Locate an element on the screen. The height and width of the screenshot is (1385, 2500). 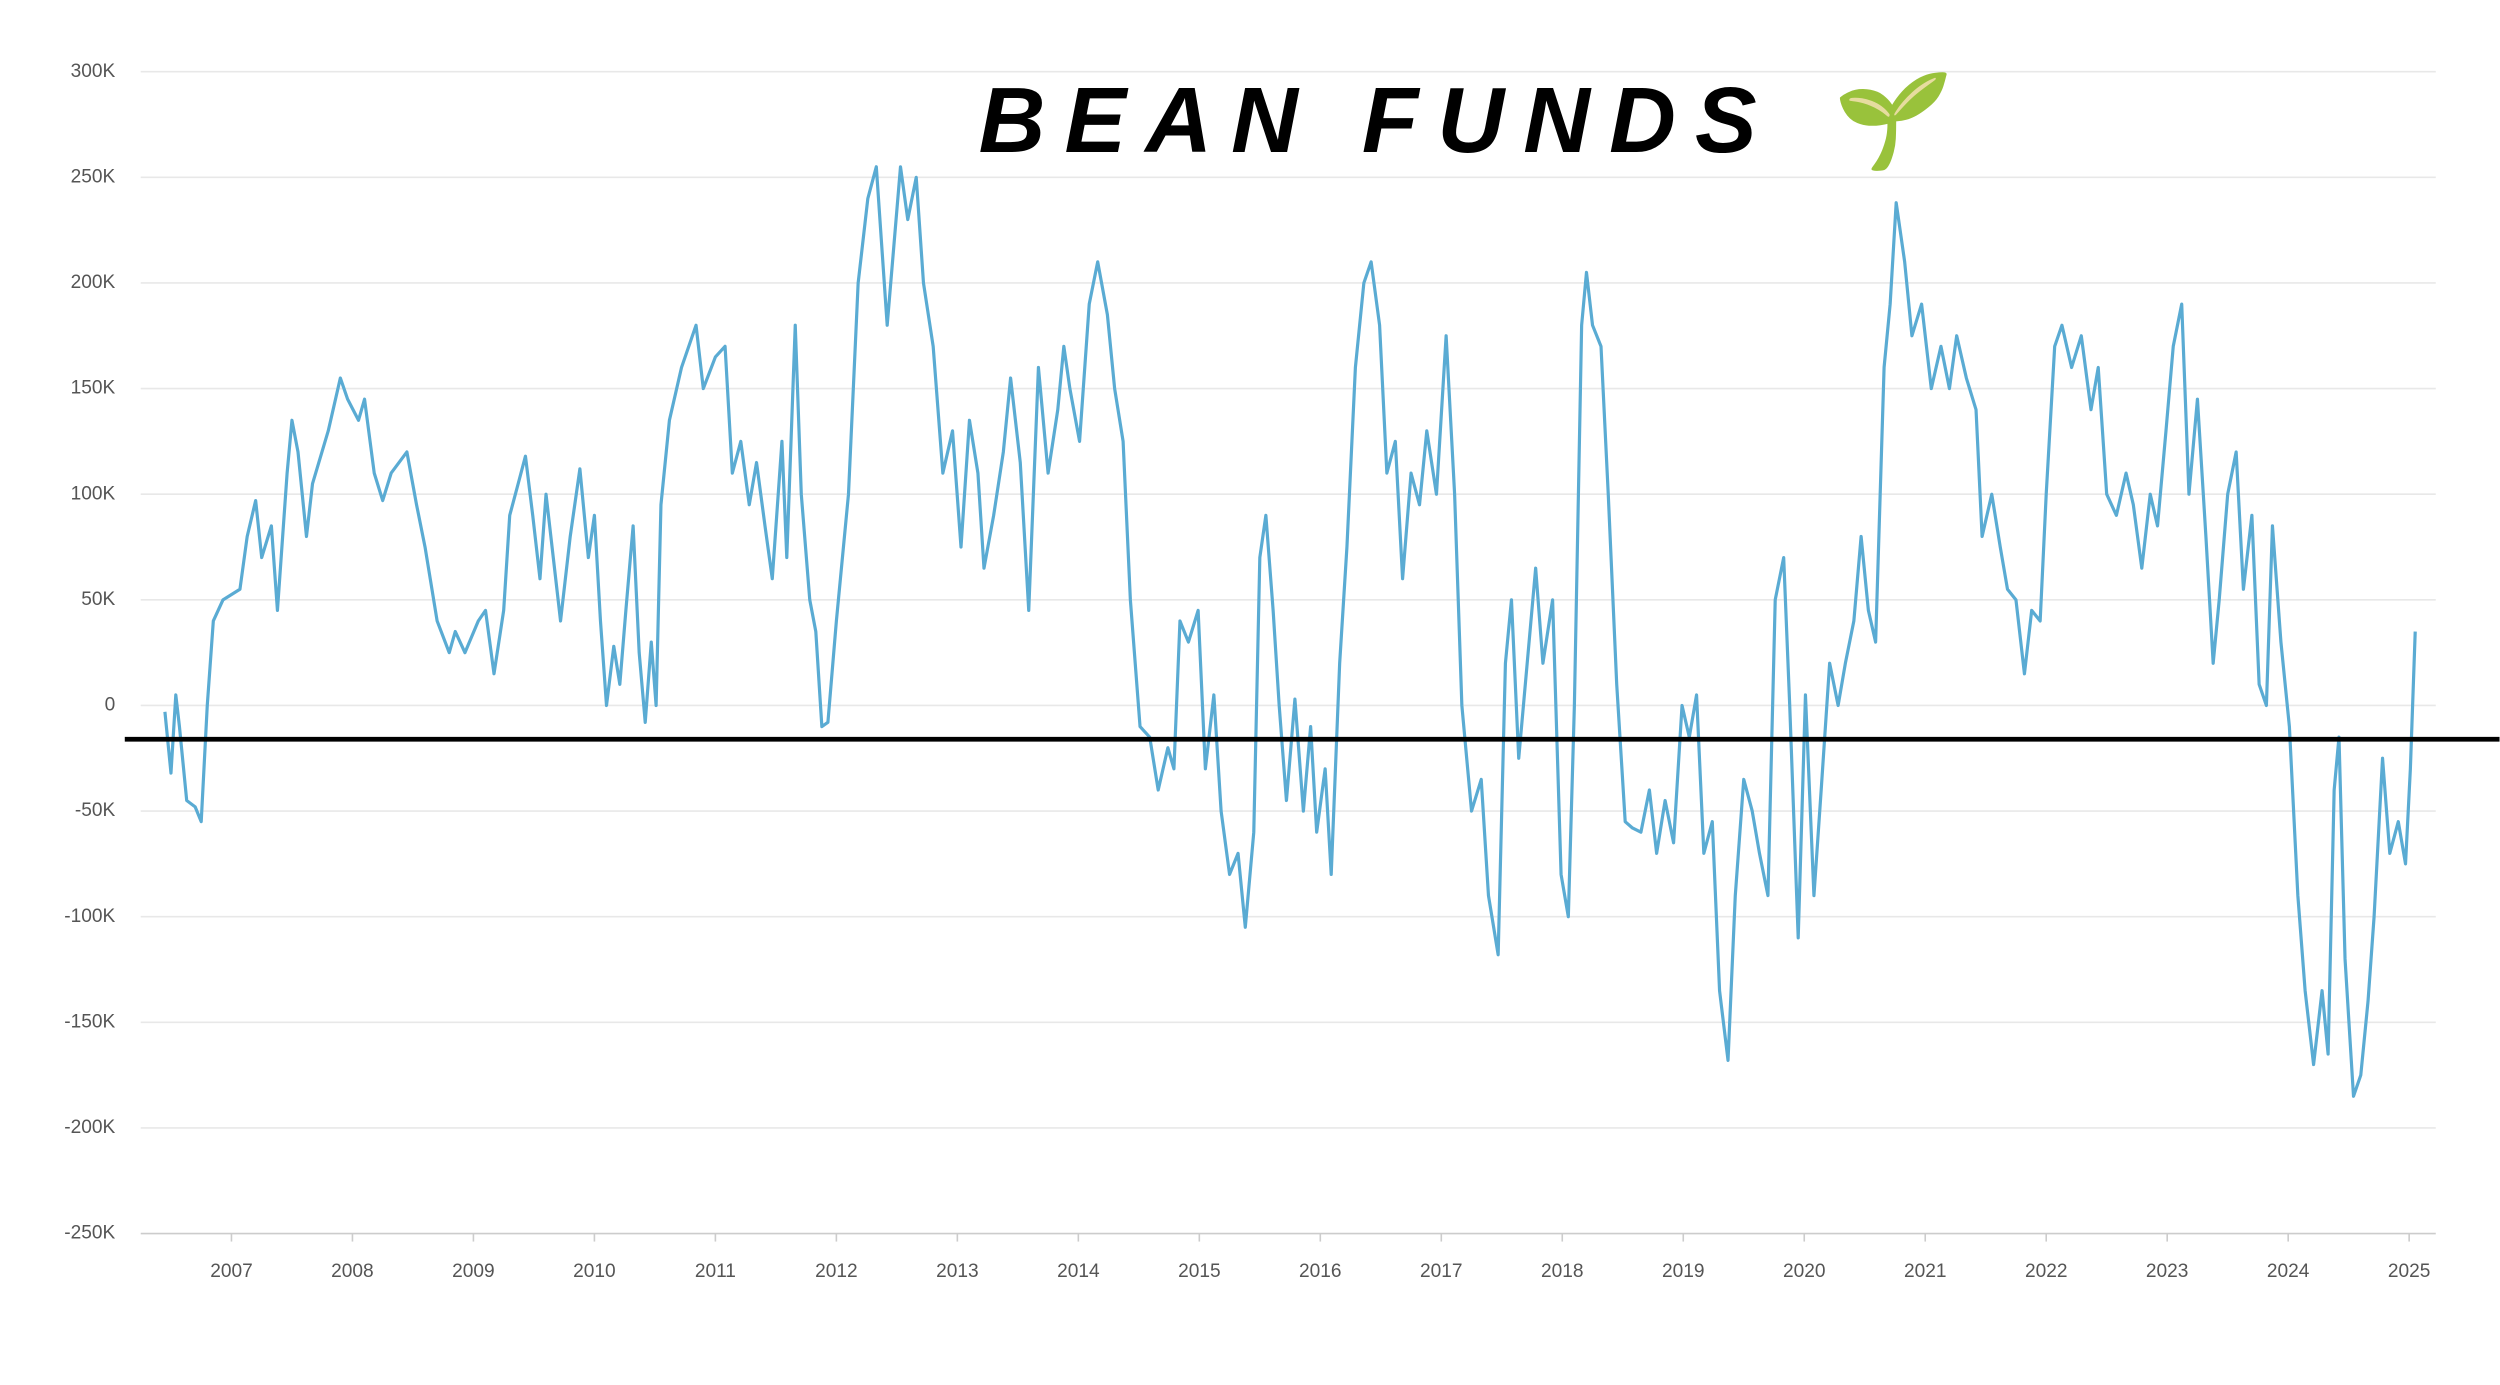
x-tick-label: 2022 is located at coordinates (2046, 1271).